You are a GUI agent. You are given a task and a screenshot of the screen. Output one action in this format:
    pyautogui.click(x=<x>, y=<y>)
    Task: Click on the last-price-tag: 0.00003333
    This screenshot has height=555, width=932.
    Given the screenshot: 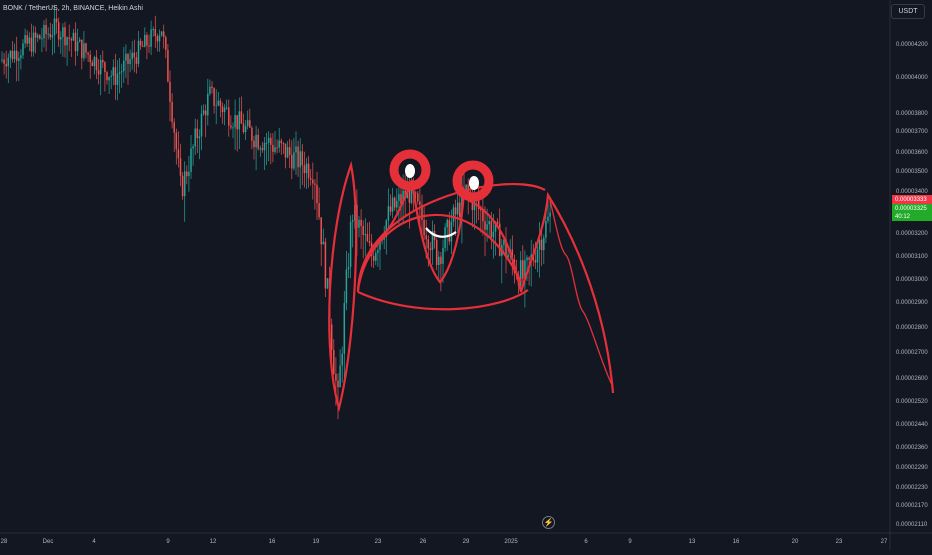 What is the action you would take?
    pyautogui.click(x=912, y=199)
    